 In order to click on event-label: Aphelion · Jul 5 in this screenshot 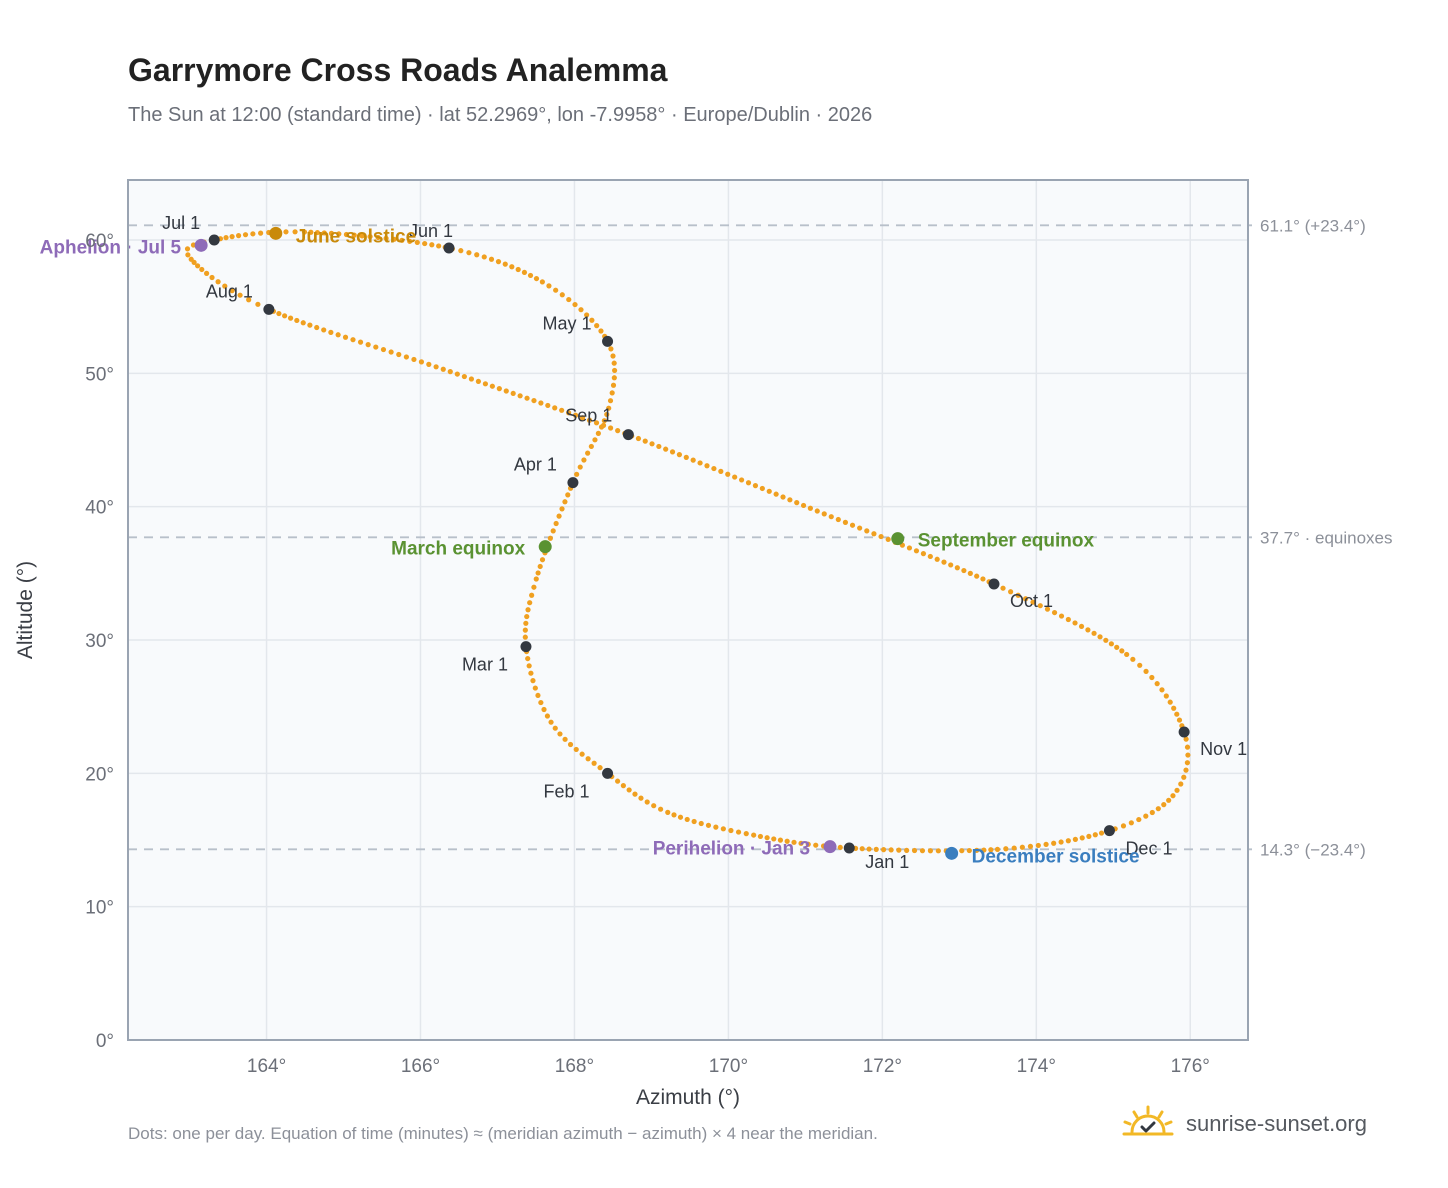, I will do `click(111, 247)`.